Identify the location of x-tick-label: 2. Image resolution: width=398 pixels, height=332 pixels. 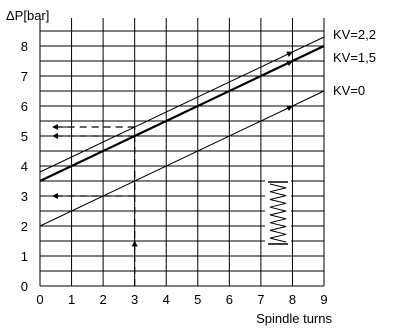
(102, 299).